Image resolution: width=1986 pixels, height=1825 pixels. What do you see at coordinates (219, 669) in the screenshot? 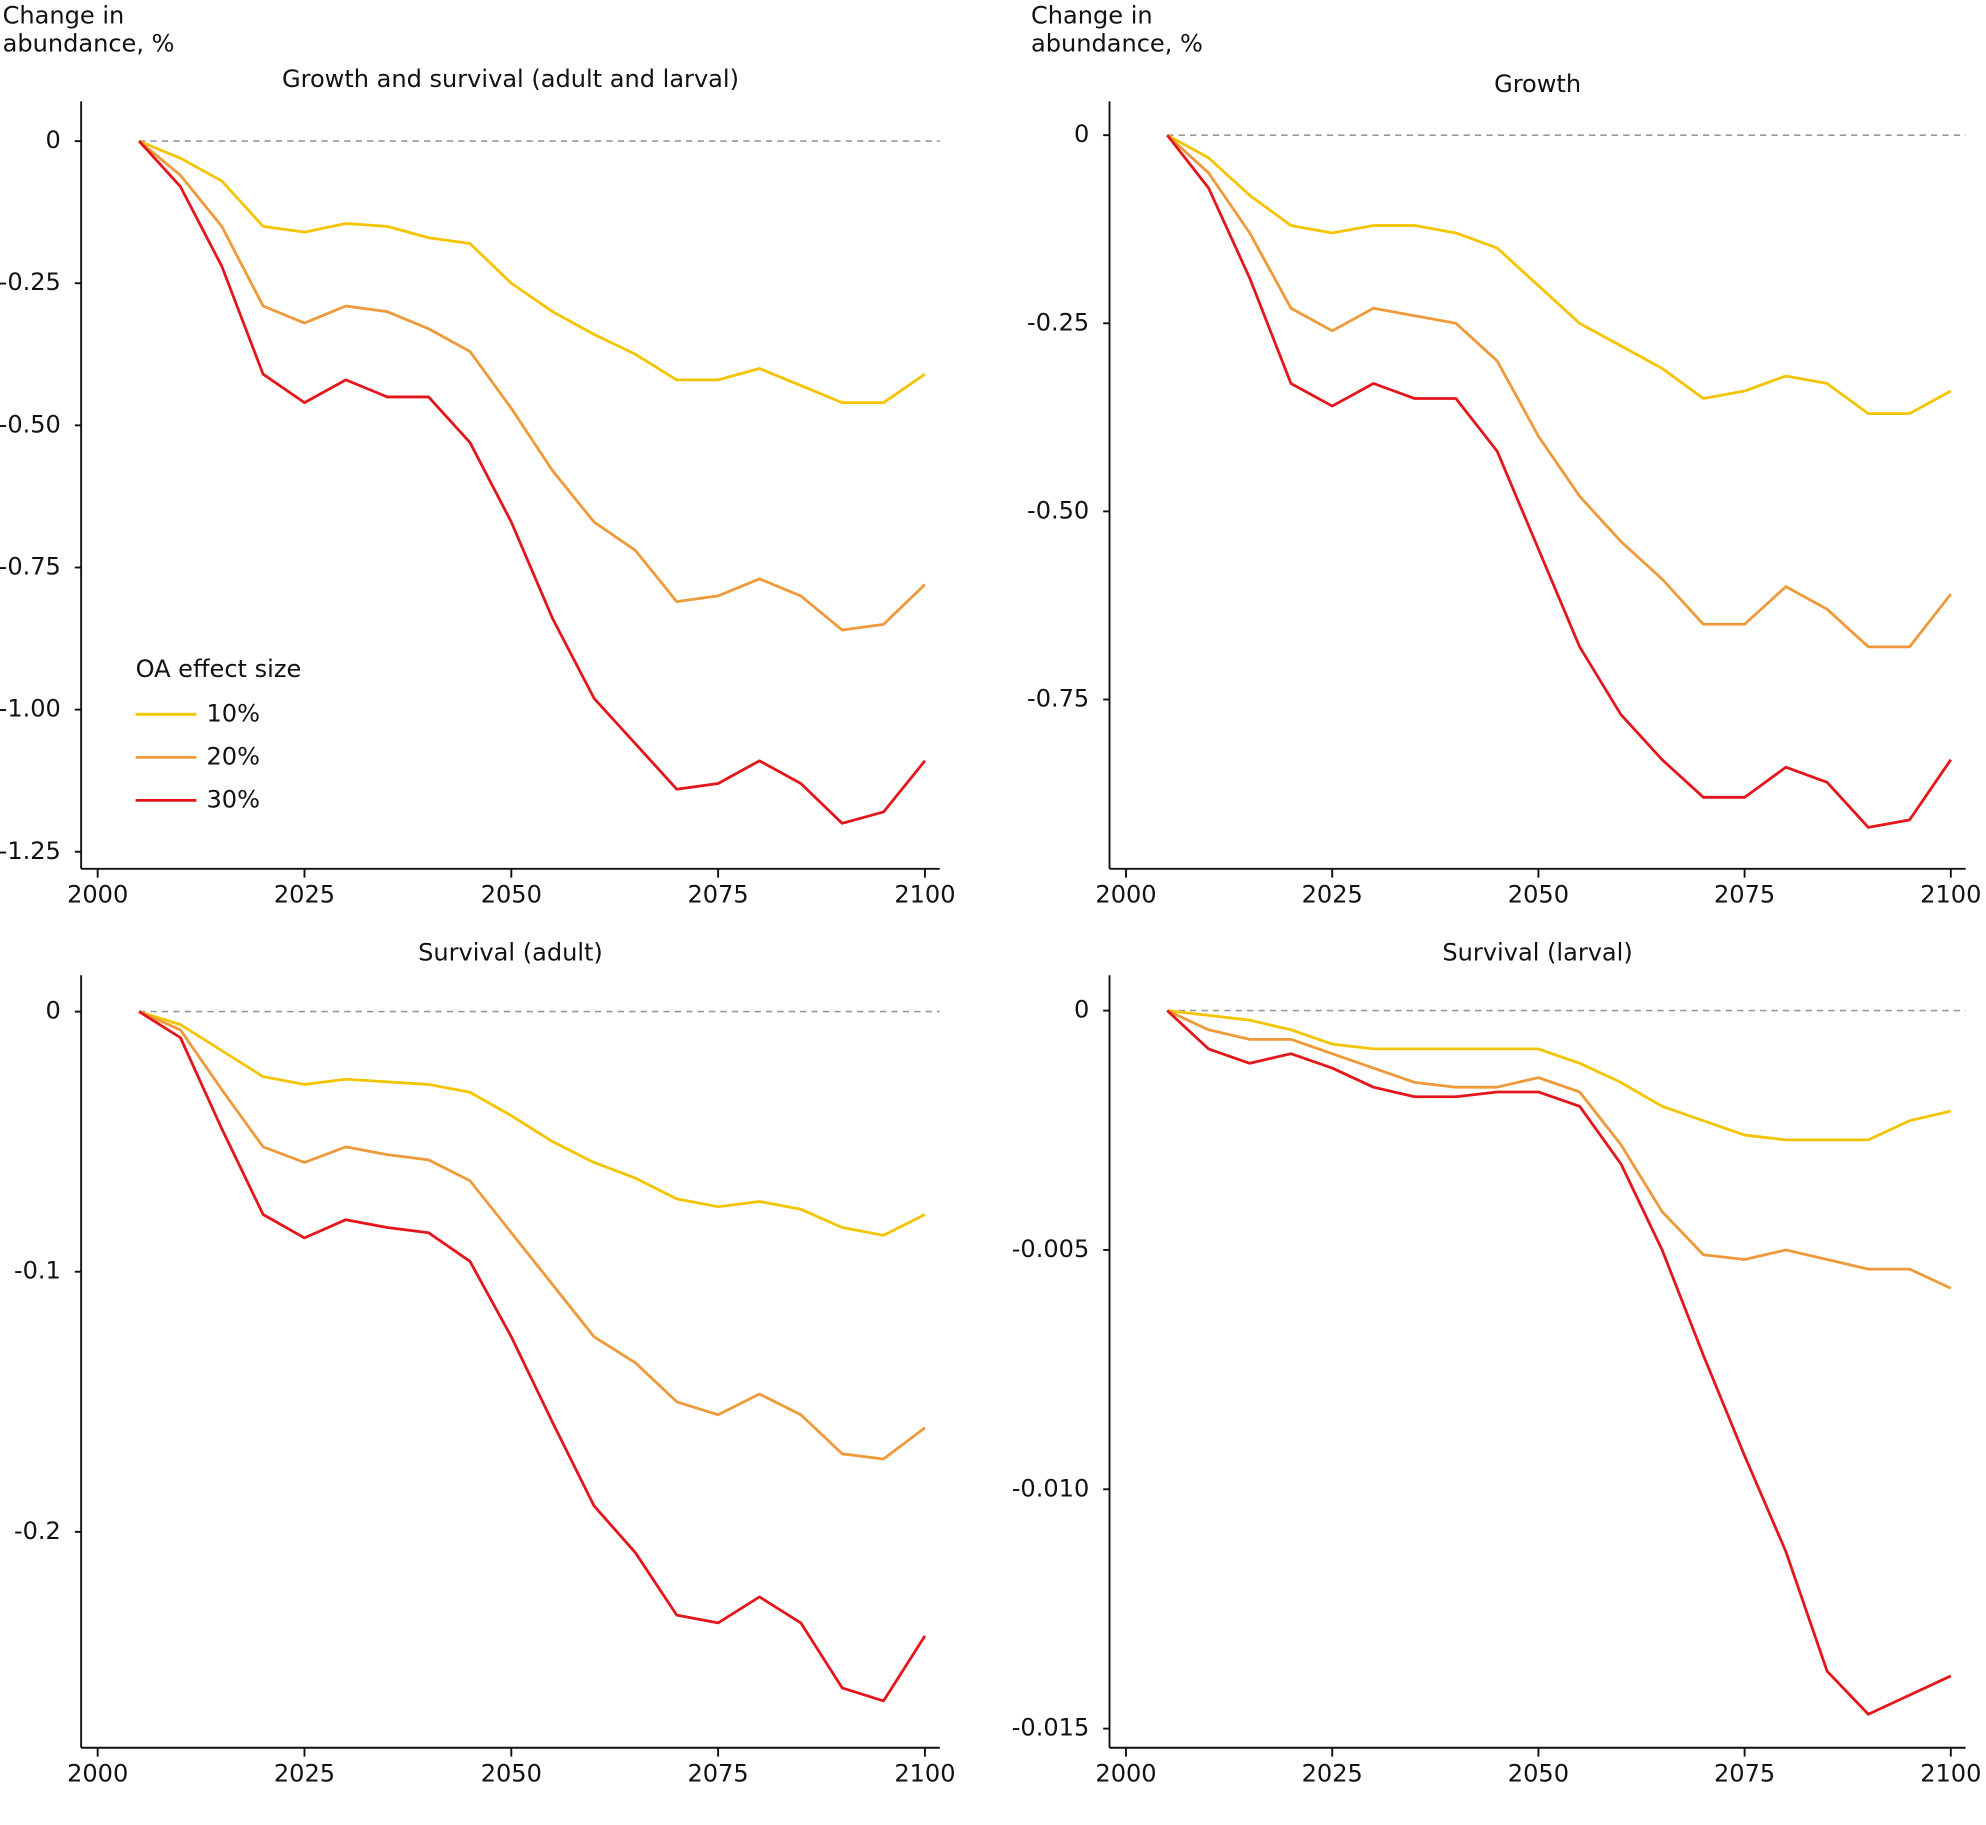
I see `legend-title: OA effect size` at bounding box center [219, 669].